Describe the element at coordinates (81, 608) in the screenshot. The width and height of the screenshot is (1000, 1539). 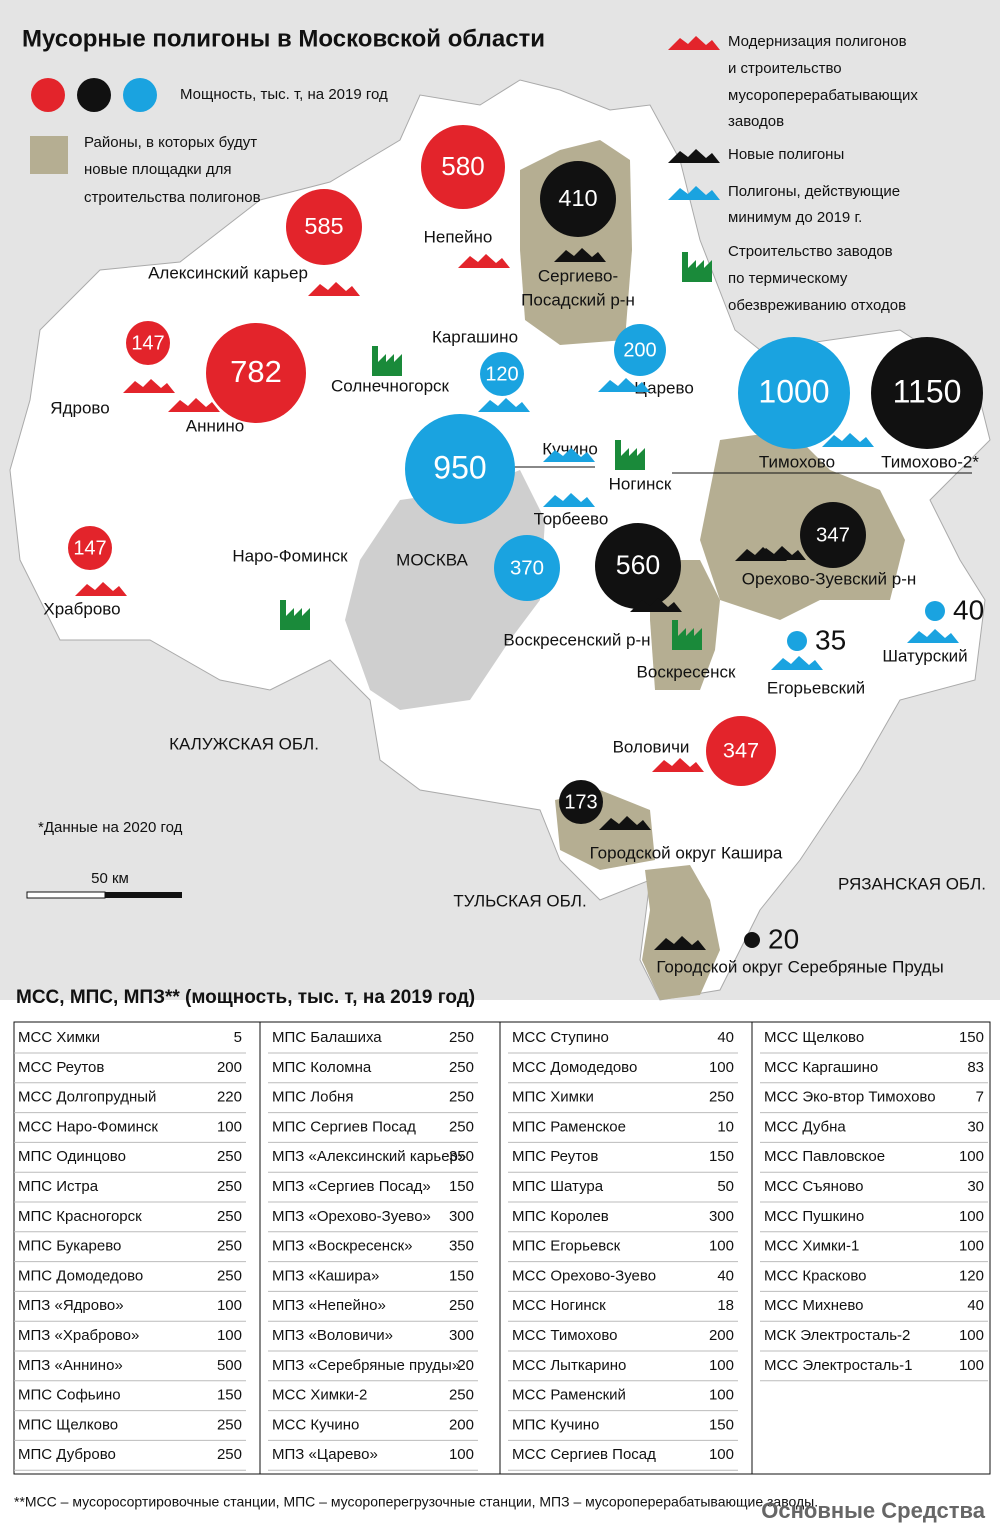
I see `site-name: Храброво` at that location.